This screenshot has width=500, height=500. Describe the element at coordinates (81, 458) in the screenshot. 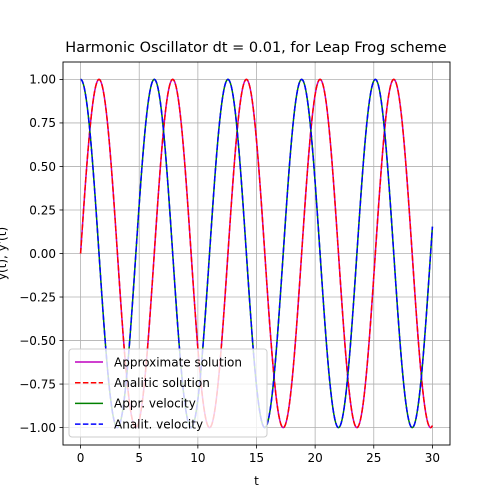

I see `x-tick-label: 0` at that location.